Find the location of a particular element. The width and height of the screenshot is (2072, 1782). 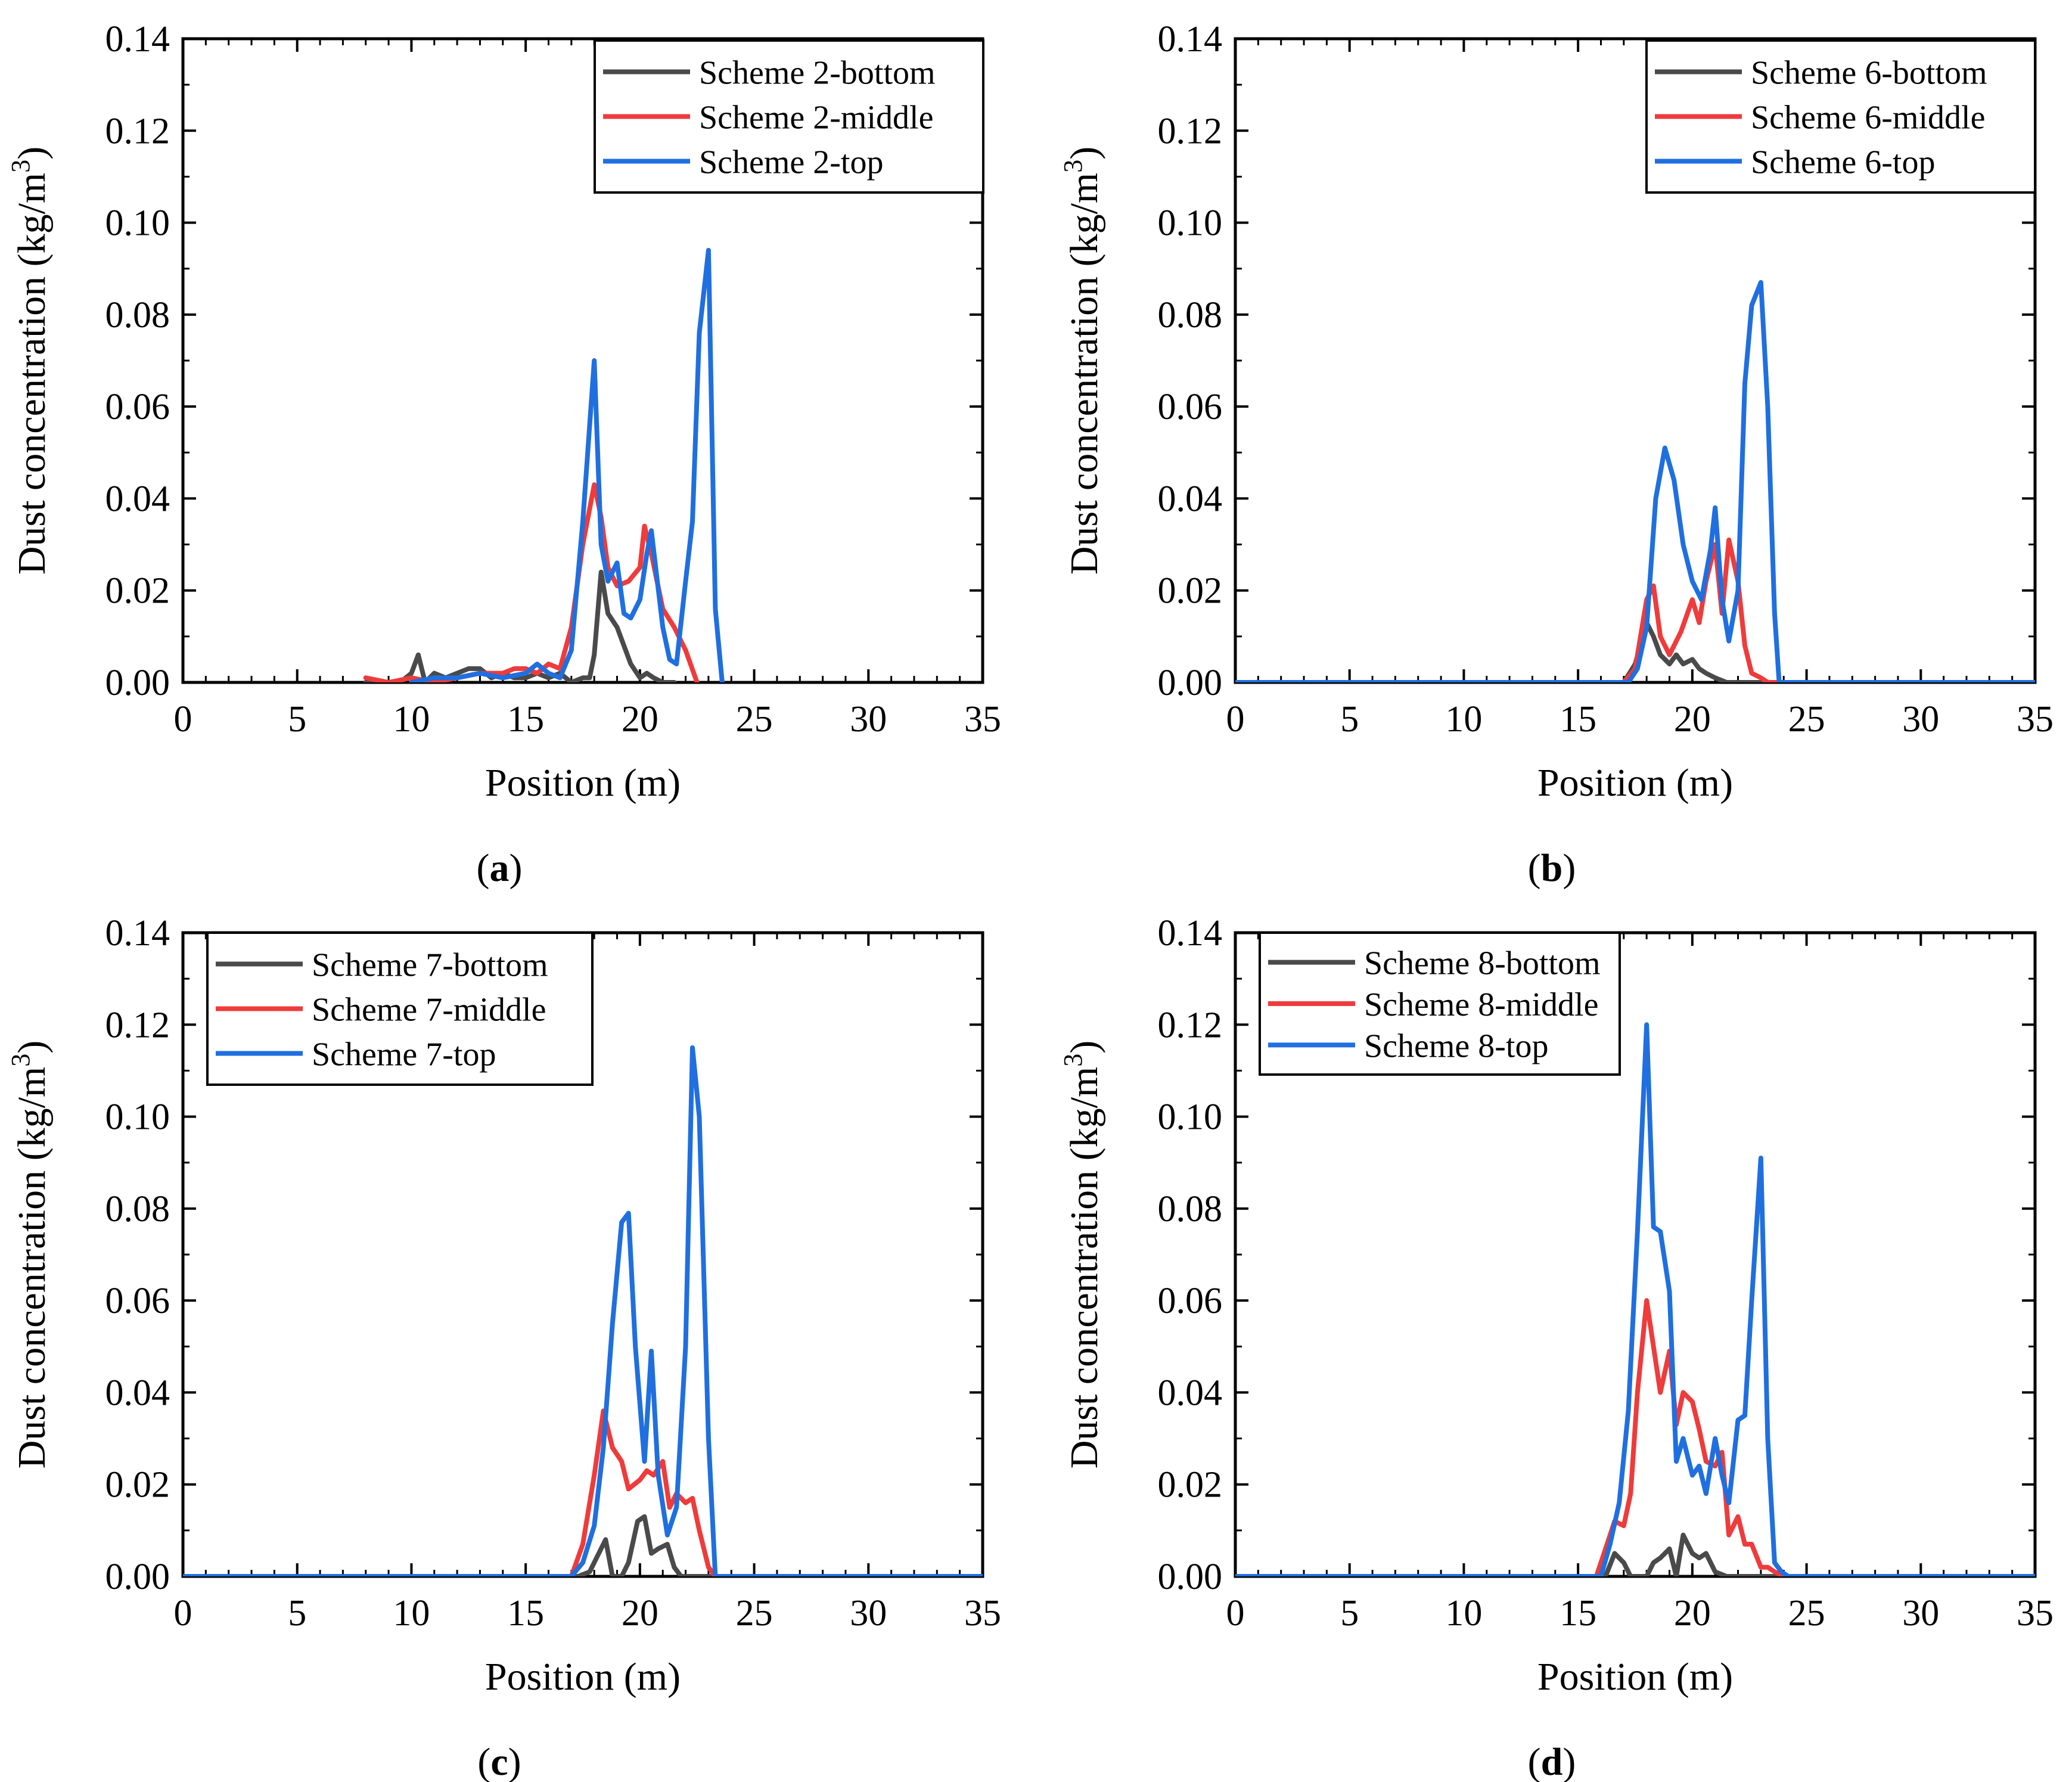

panel-label: (c) is located at coordinates (499, 1761).